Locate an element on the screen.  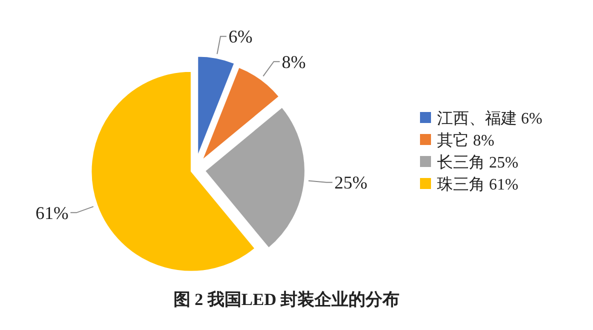
data-label: 8% is located at coordinates (294, 62).